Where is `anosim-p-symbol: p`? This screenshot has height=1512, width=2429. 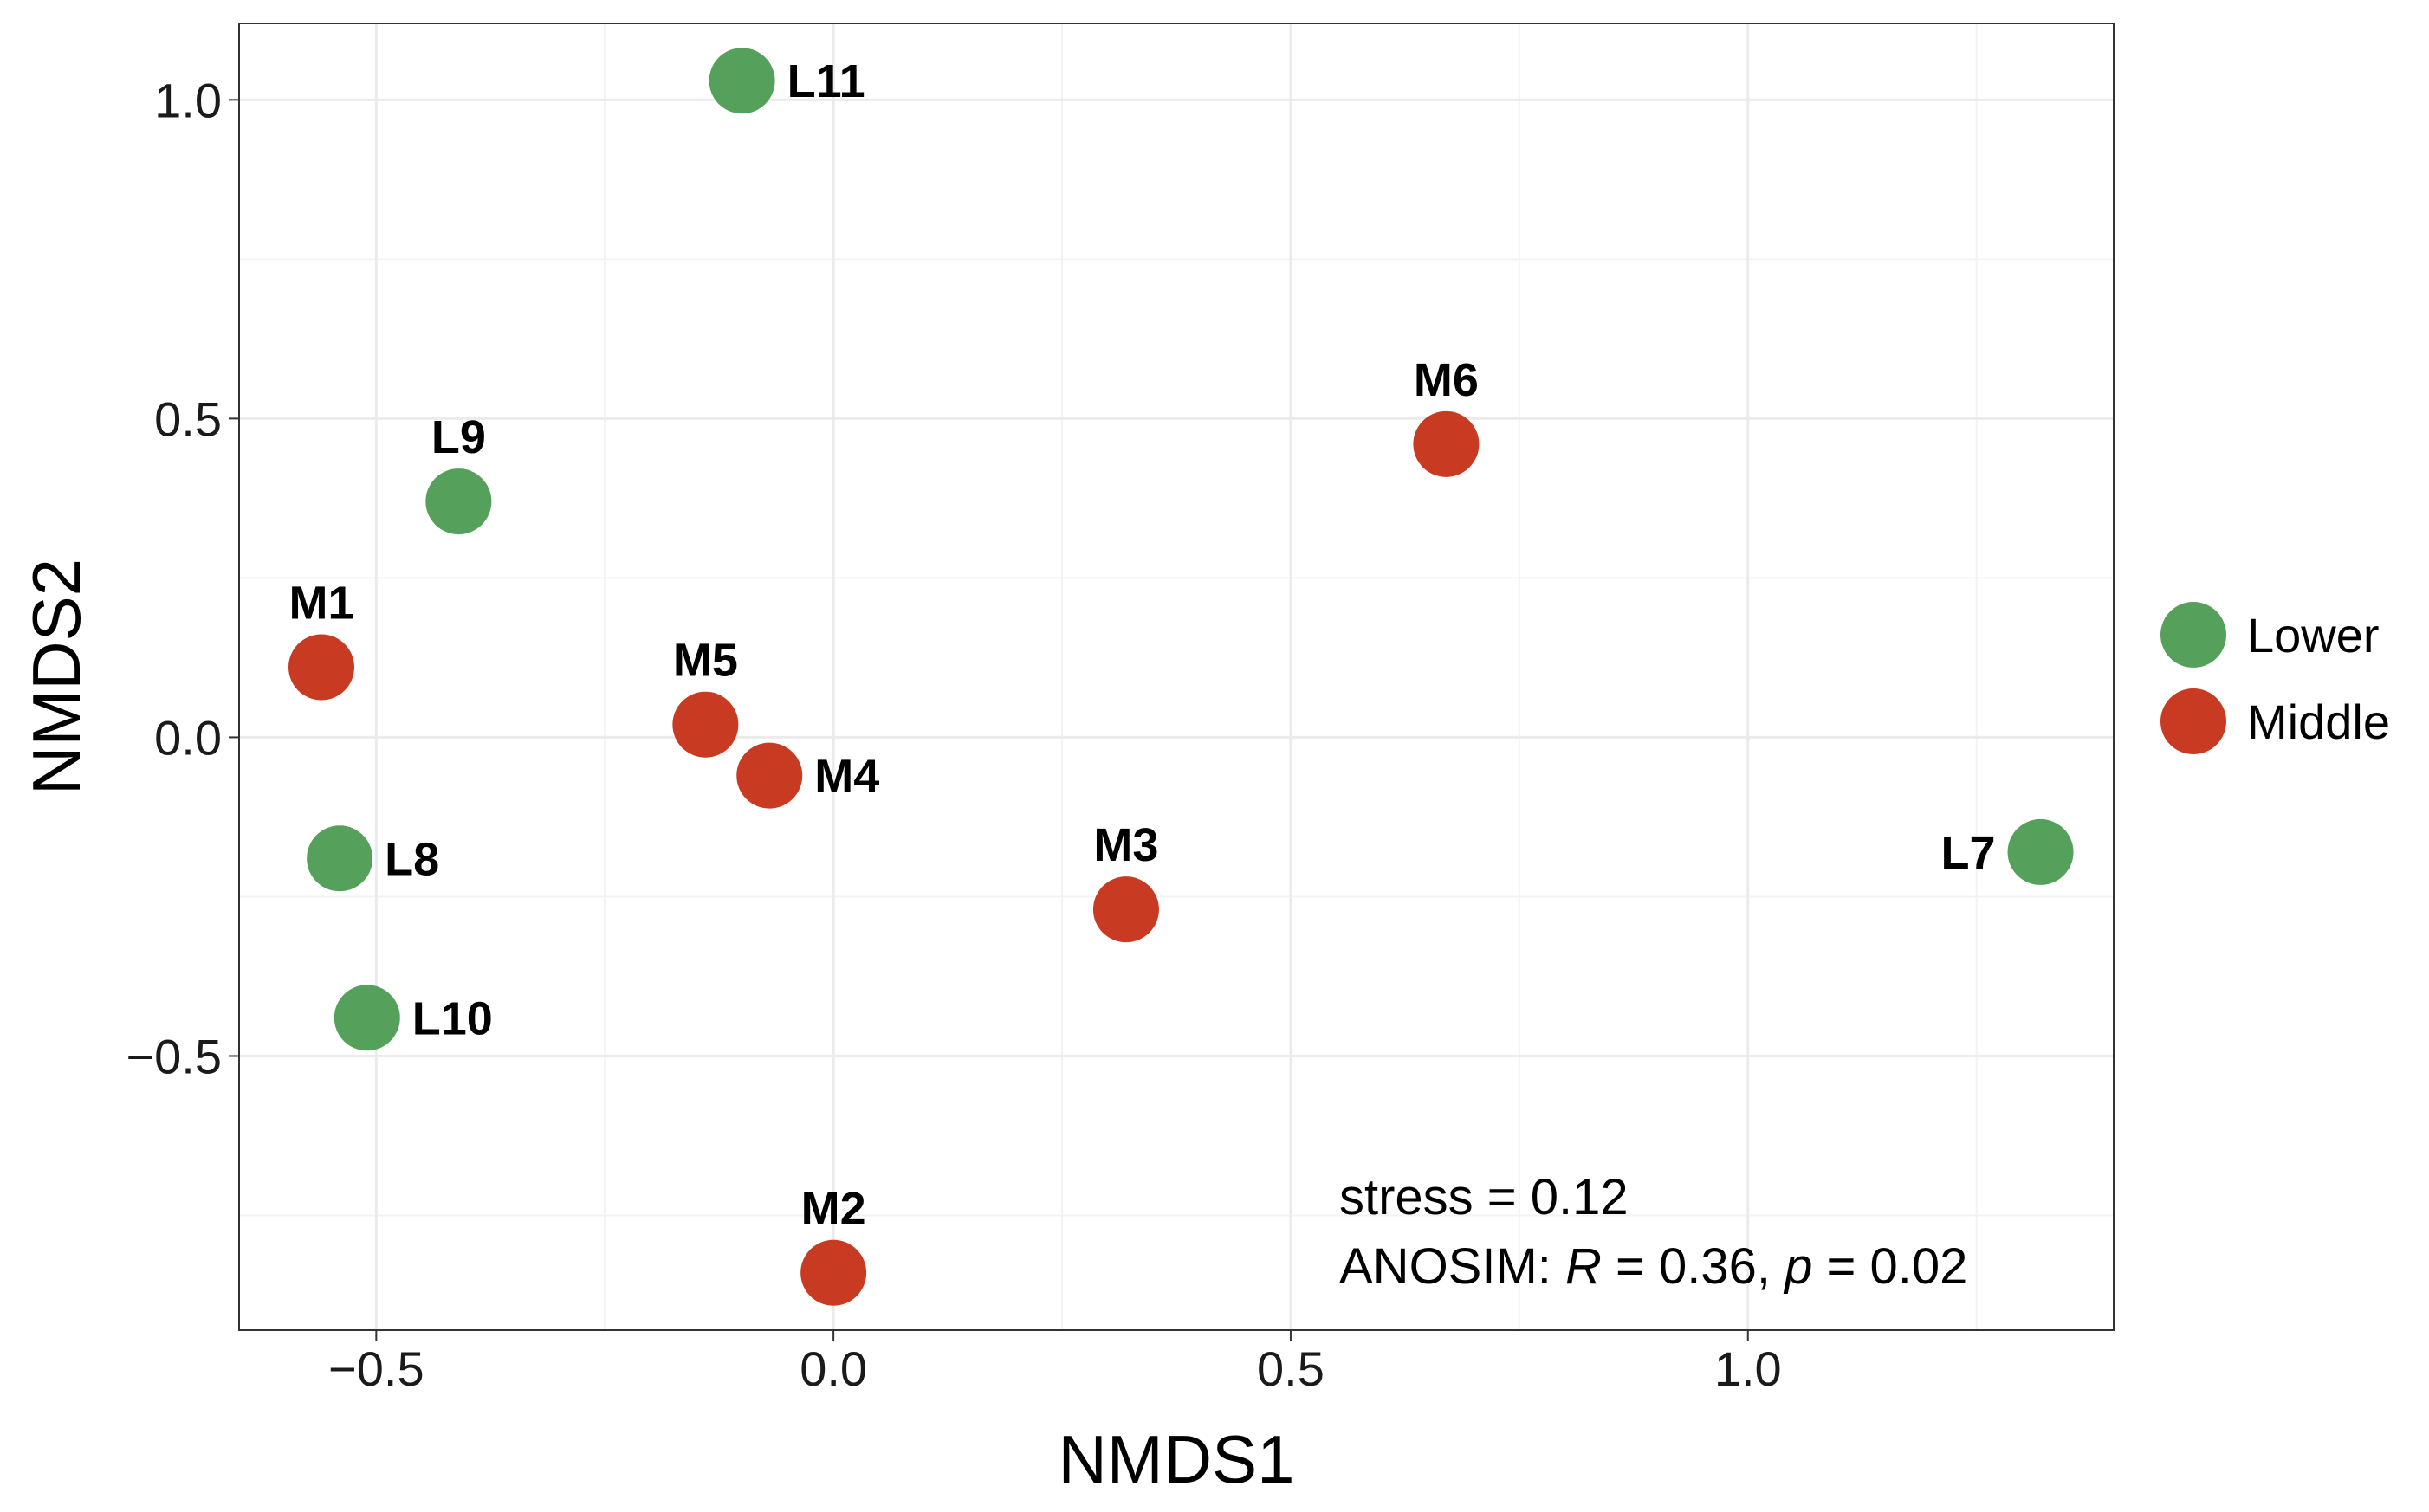
anosim-p-symbol: p is located at coordinates (1797, 1266).